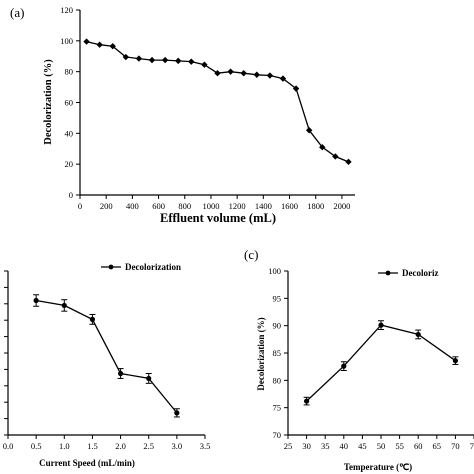 Image resolution: width=474 pixels, height=474 pixels. Describe the element at coordinates (36, 446) in the screenshot. I see `x-tick-label: 0.5` at that location.